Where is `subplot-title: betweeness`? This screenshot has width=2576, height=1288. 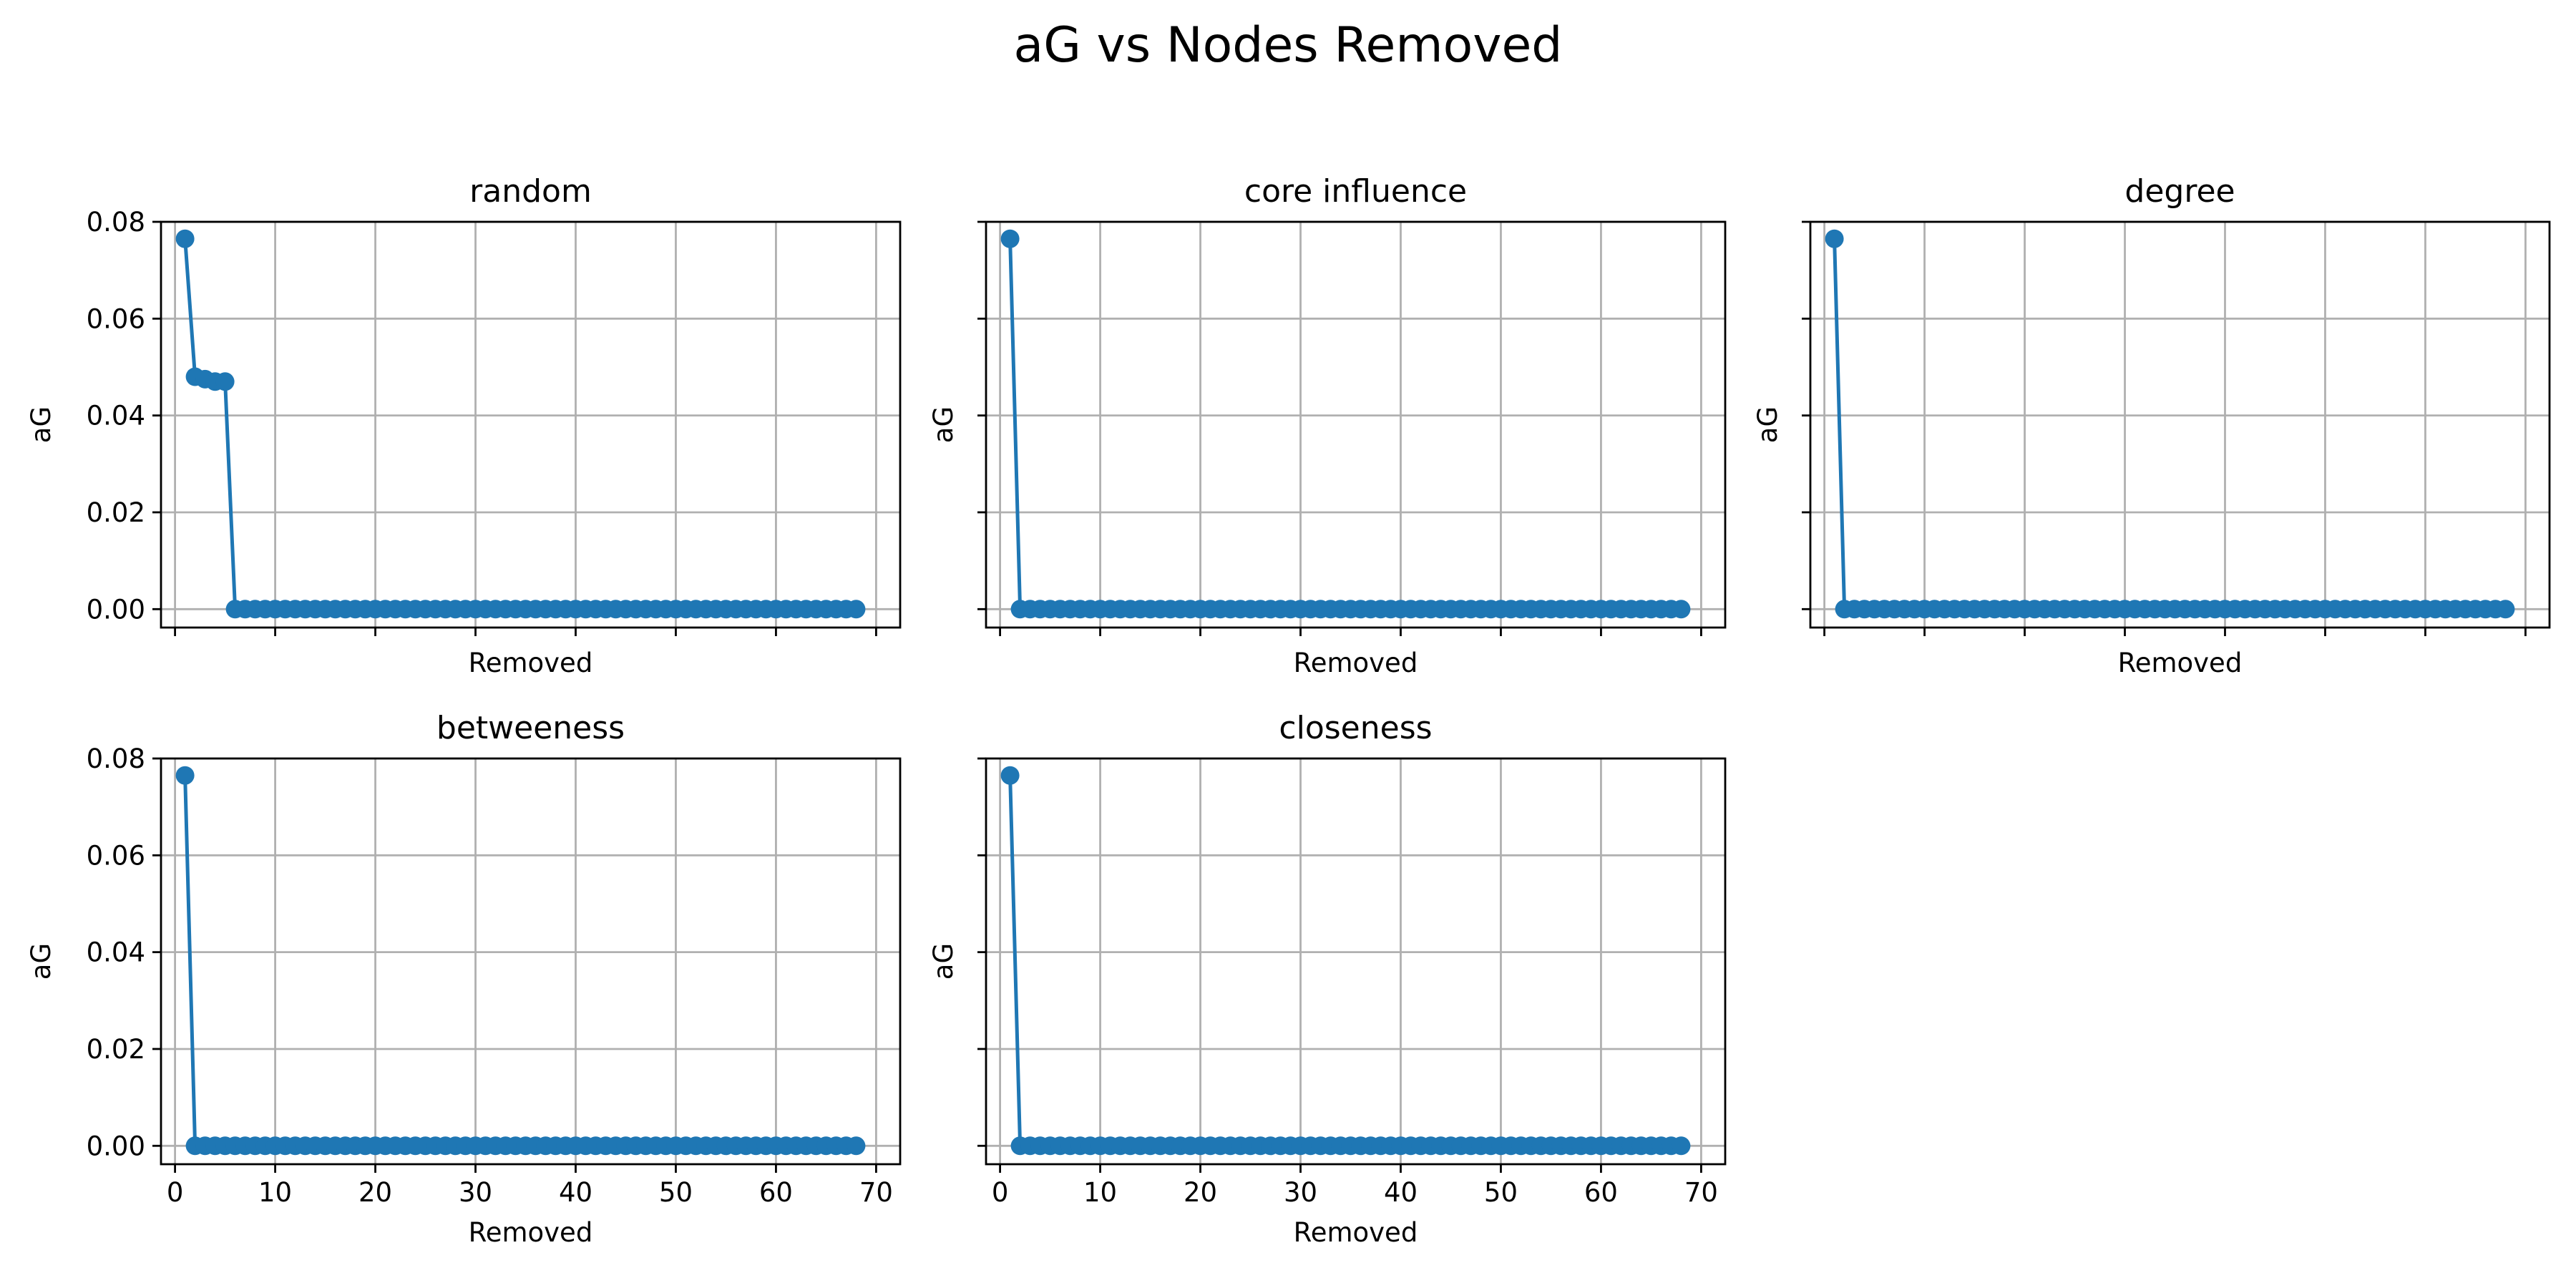 subplot-title: betweeness is located at coordinates (530, 728).